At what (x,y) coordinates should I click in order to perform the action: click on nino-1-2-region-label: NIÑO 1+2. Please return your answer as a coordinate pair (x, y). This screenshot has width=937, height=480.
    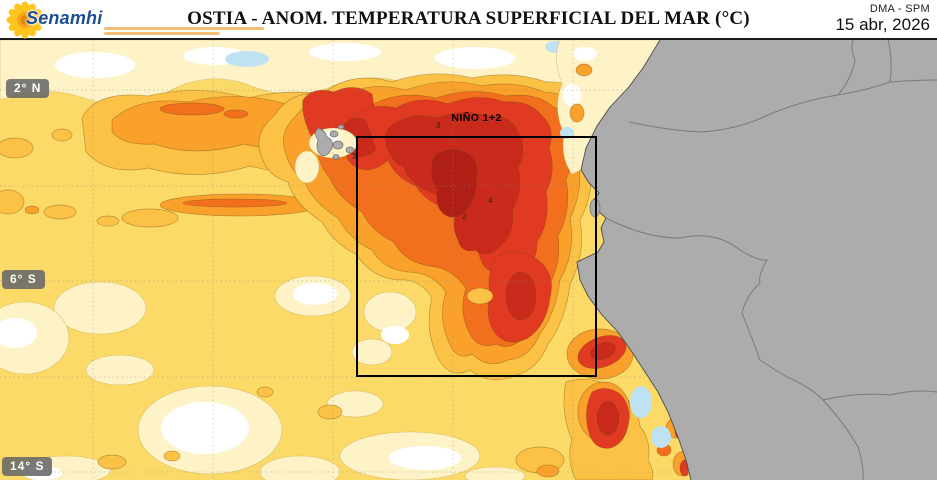
    Looking at the image, I should click on (476, 118).